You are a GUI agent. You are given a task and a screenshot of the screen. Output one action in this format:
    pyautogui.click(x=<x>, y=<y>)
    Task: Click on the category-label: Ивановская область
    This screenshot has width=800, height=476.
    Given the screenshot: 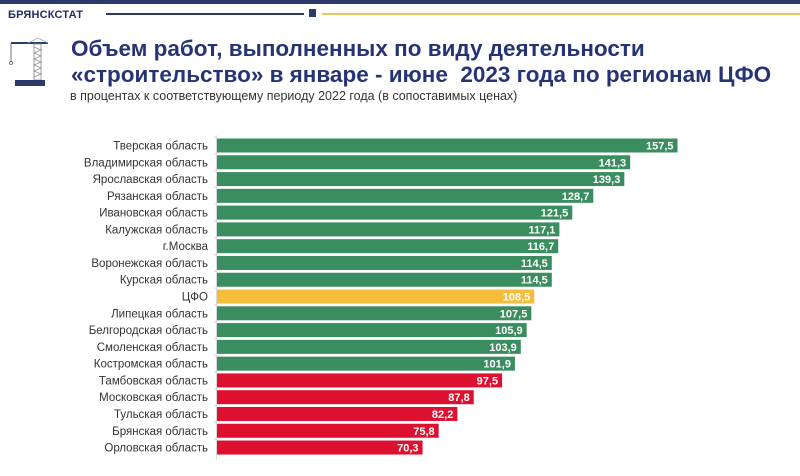 What is the action you would take?
    pyautogui.click(x=153, y=214)
    